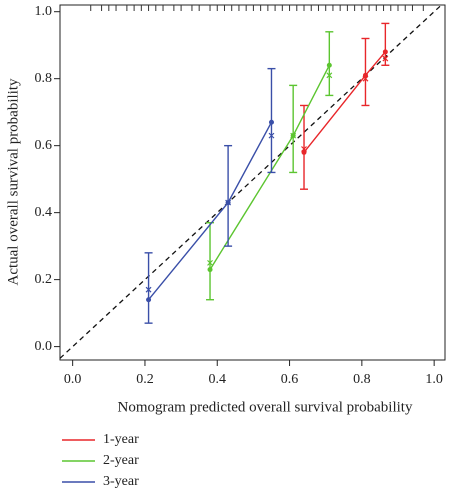  Describe the element at coordinates (145, 379) in the screenshot. I see `x-tick-label: 0.2` at that location.